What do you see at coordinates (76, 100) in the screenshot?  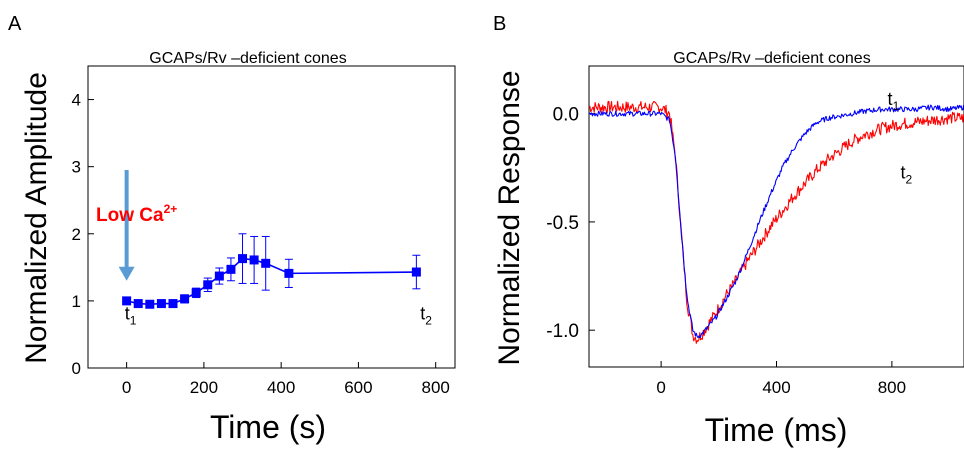 I see `y-tick-label: 4` at bounding box center [76, 100].